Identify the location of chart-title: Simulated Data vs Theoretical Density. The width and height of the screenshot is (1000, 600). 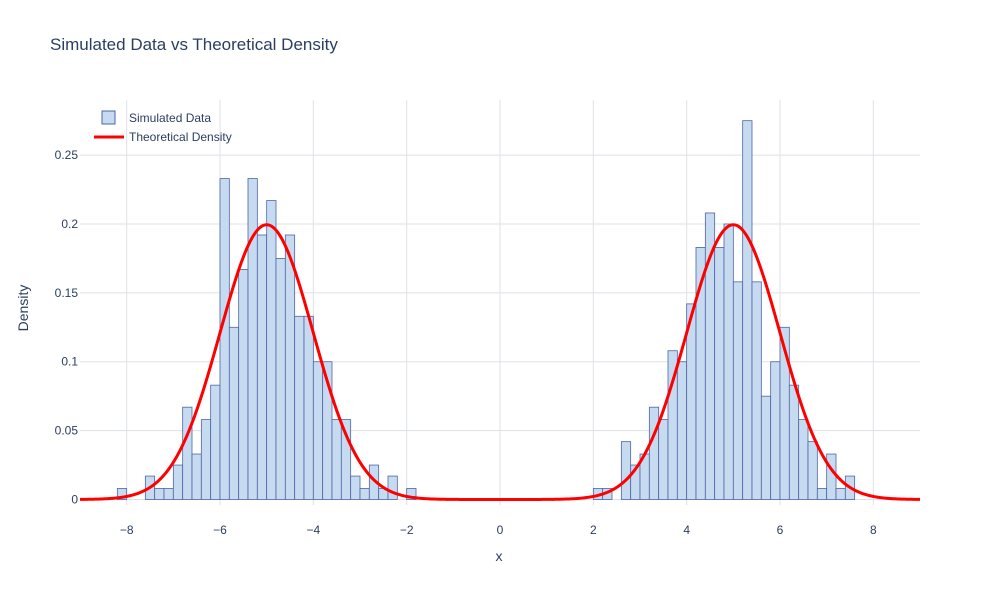
(194, 44).